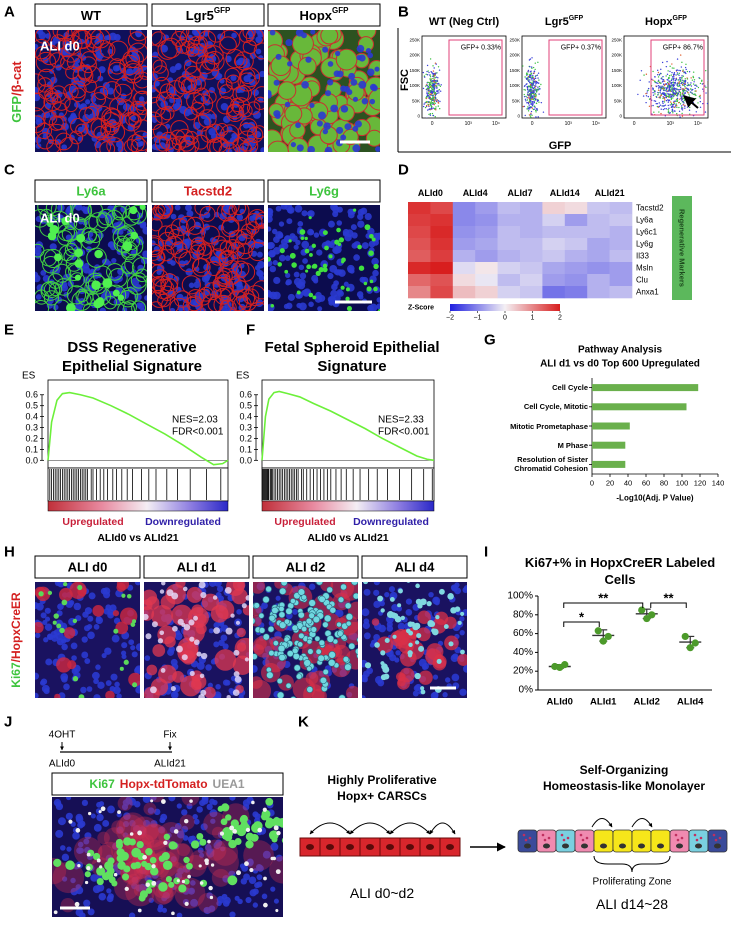 The image size is (731, 928). What do you see at coordinates (645, 220) in the screenshot?
I see `row-label: Ly6a` at bounding box center [645, 220].